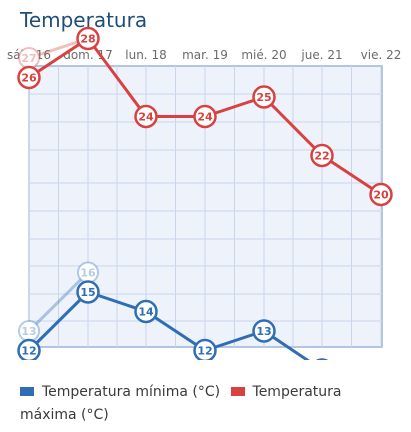  I want to click on legend-label-max: Temperatura máxima (°C), so click(181, 403).